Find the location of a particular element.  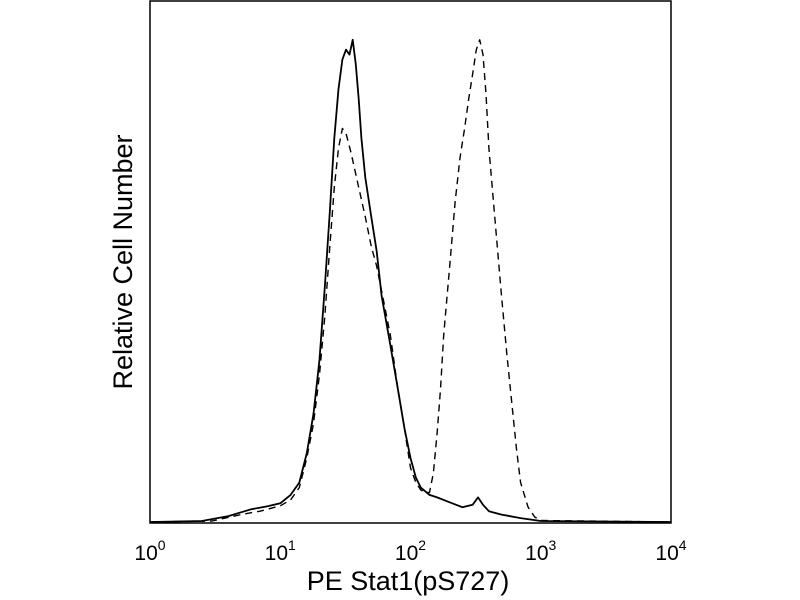

x-tick-labels: 10⁰ 10¹ 10² 10³ 10⁴ is located at coordinates (410, 551).